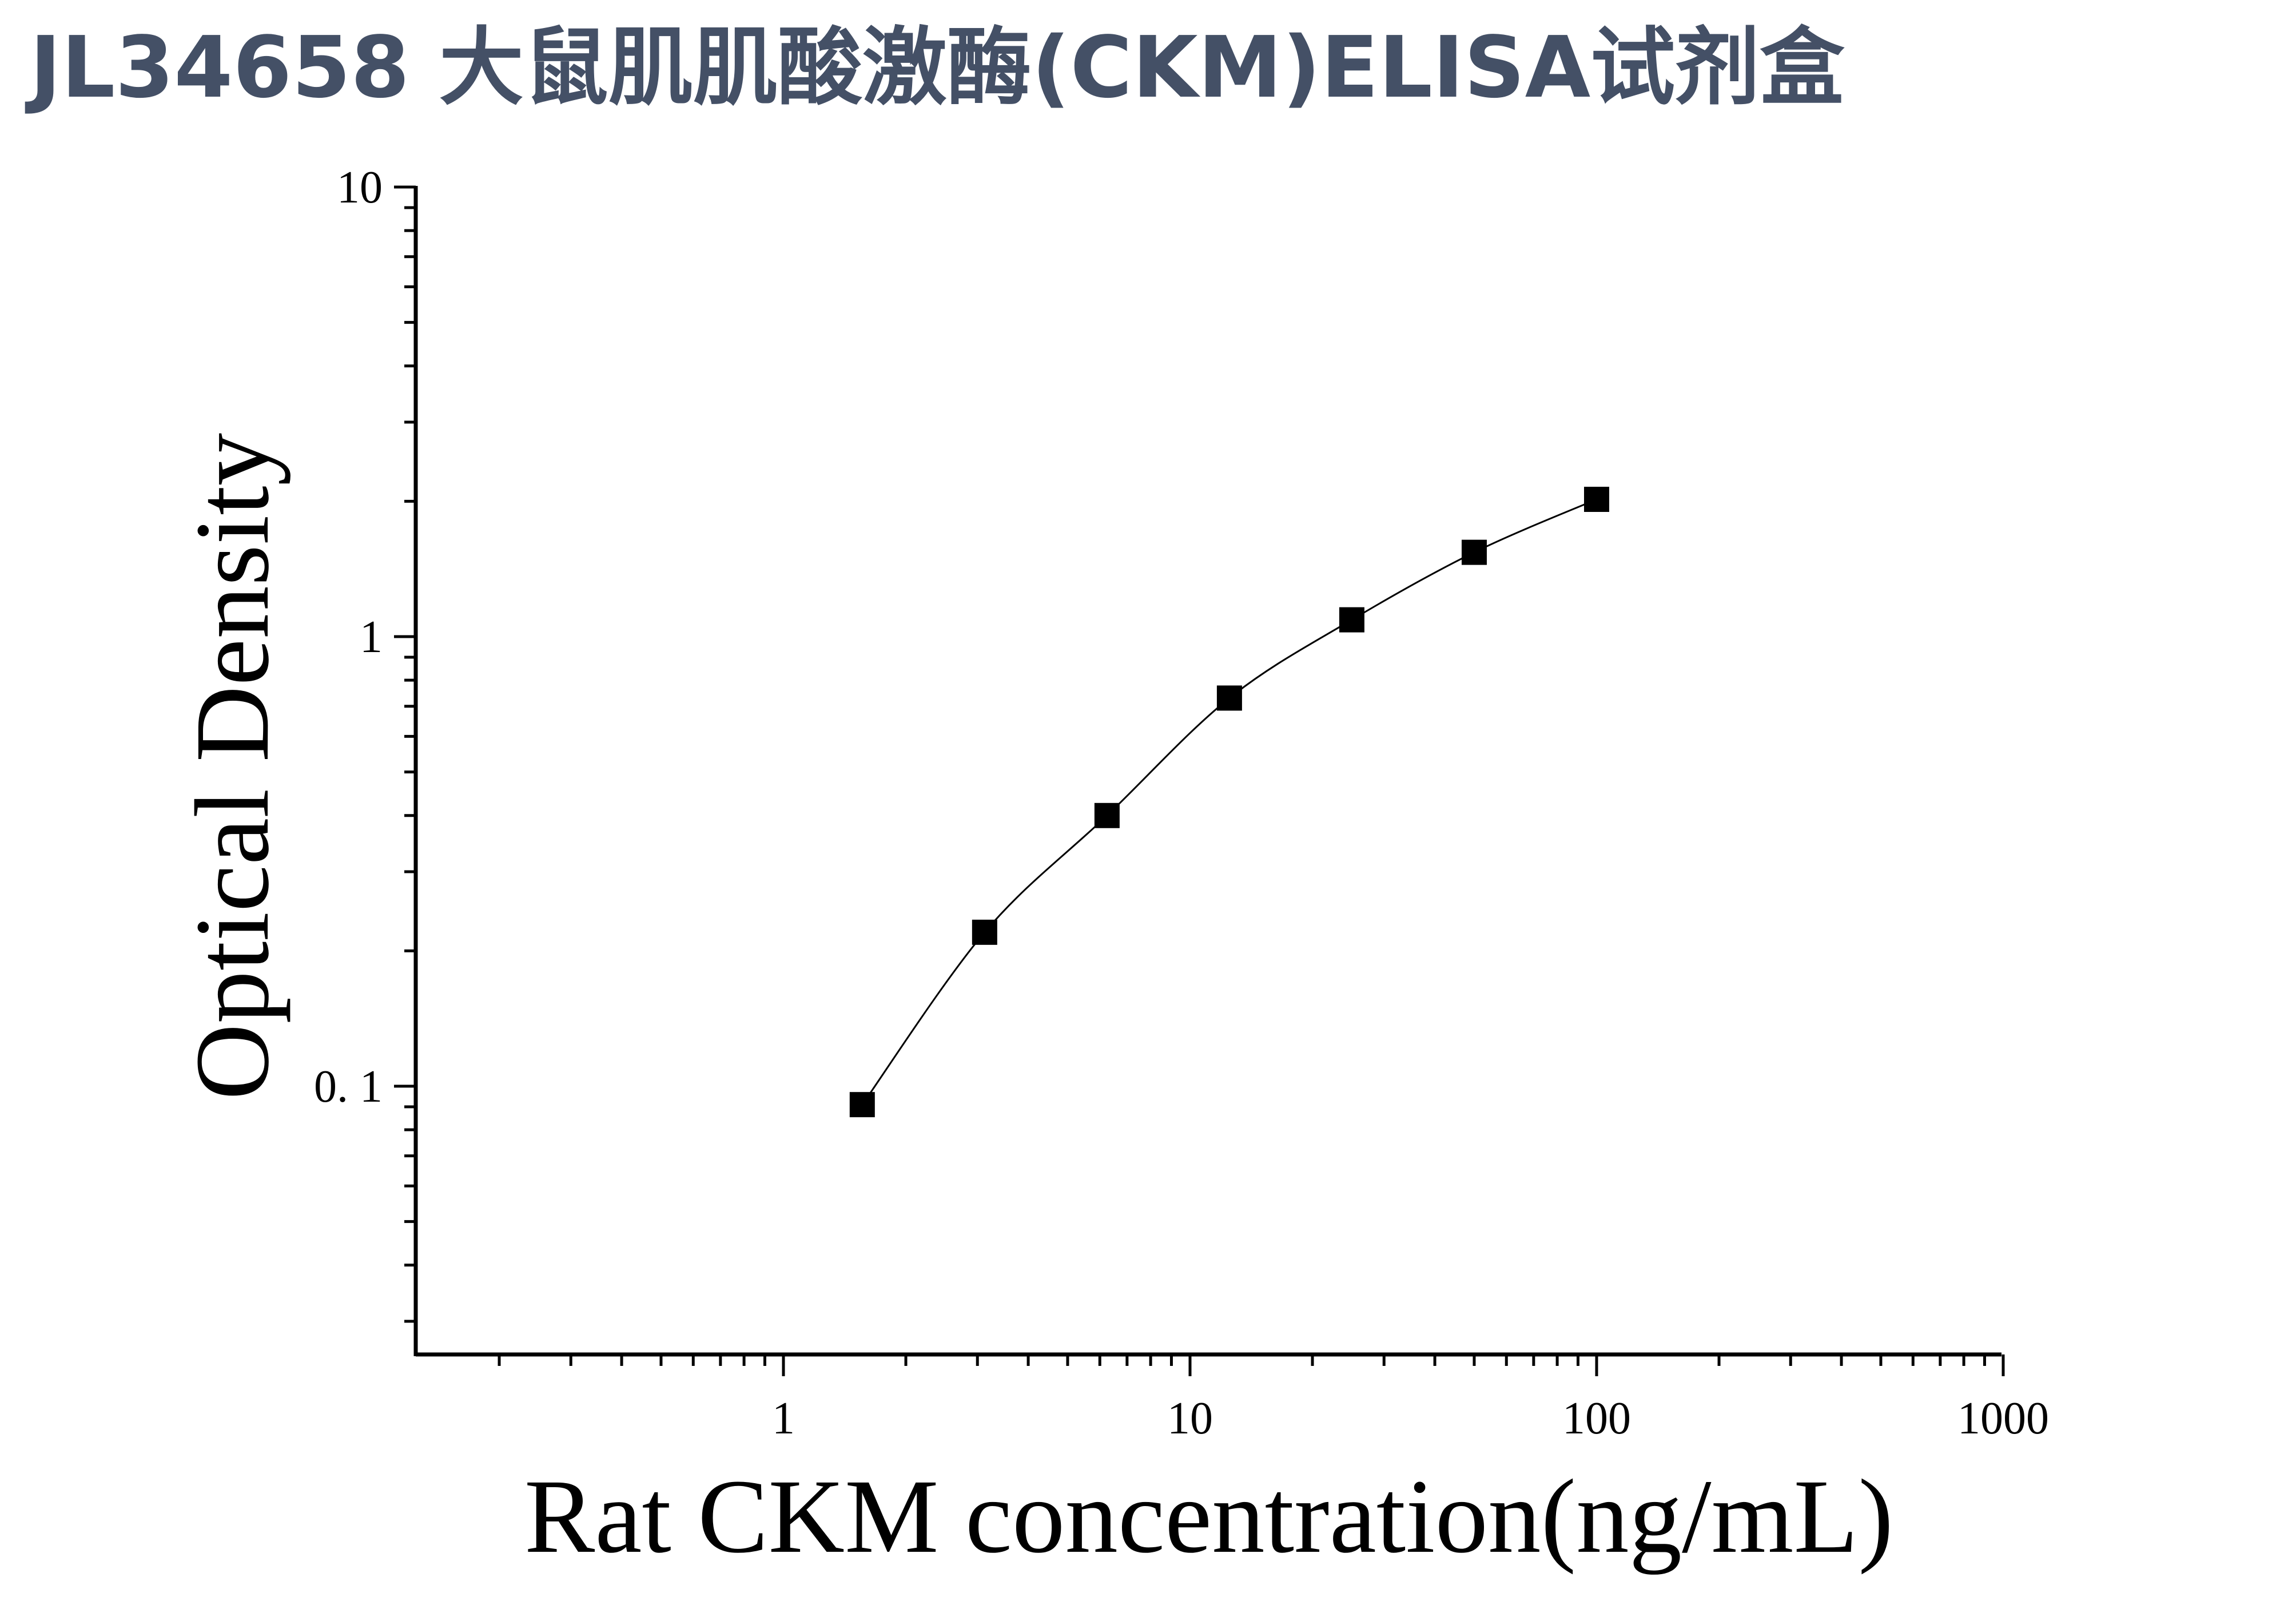 This screenshot has height=1605, width=2296. Describe the element at coordinates (1208, 1516) in the screenshot. I see `x-axis-title: Rat CKM concentration(ng/mL)` at that location.